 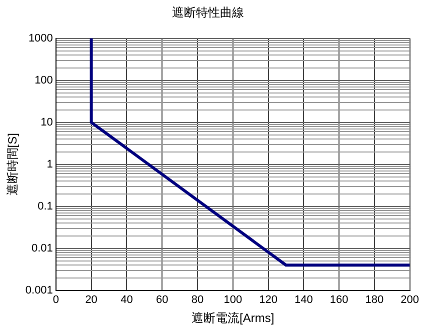 I want to click on x-tick-label: 80, so click(x=197, y=300).